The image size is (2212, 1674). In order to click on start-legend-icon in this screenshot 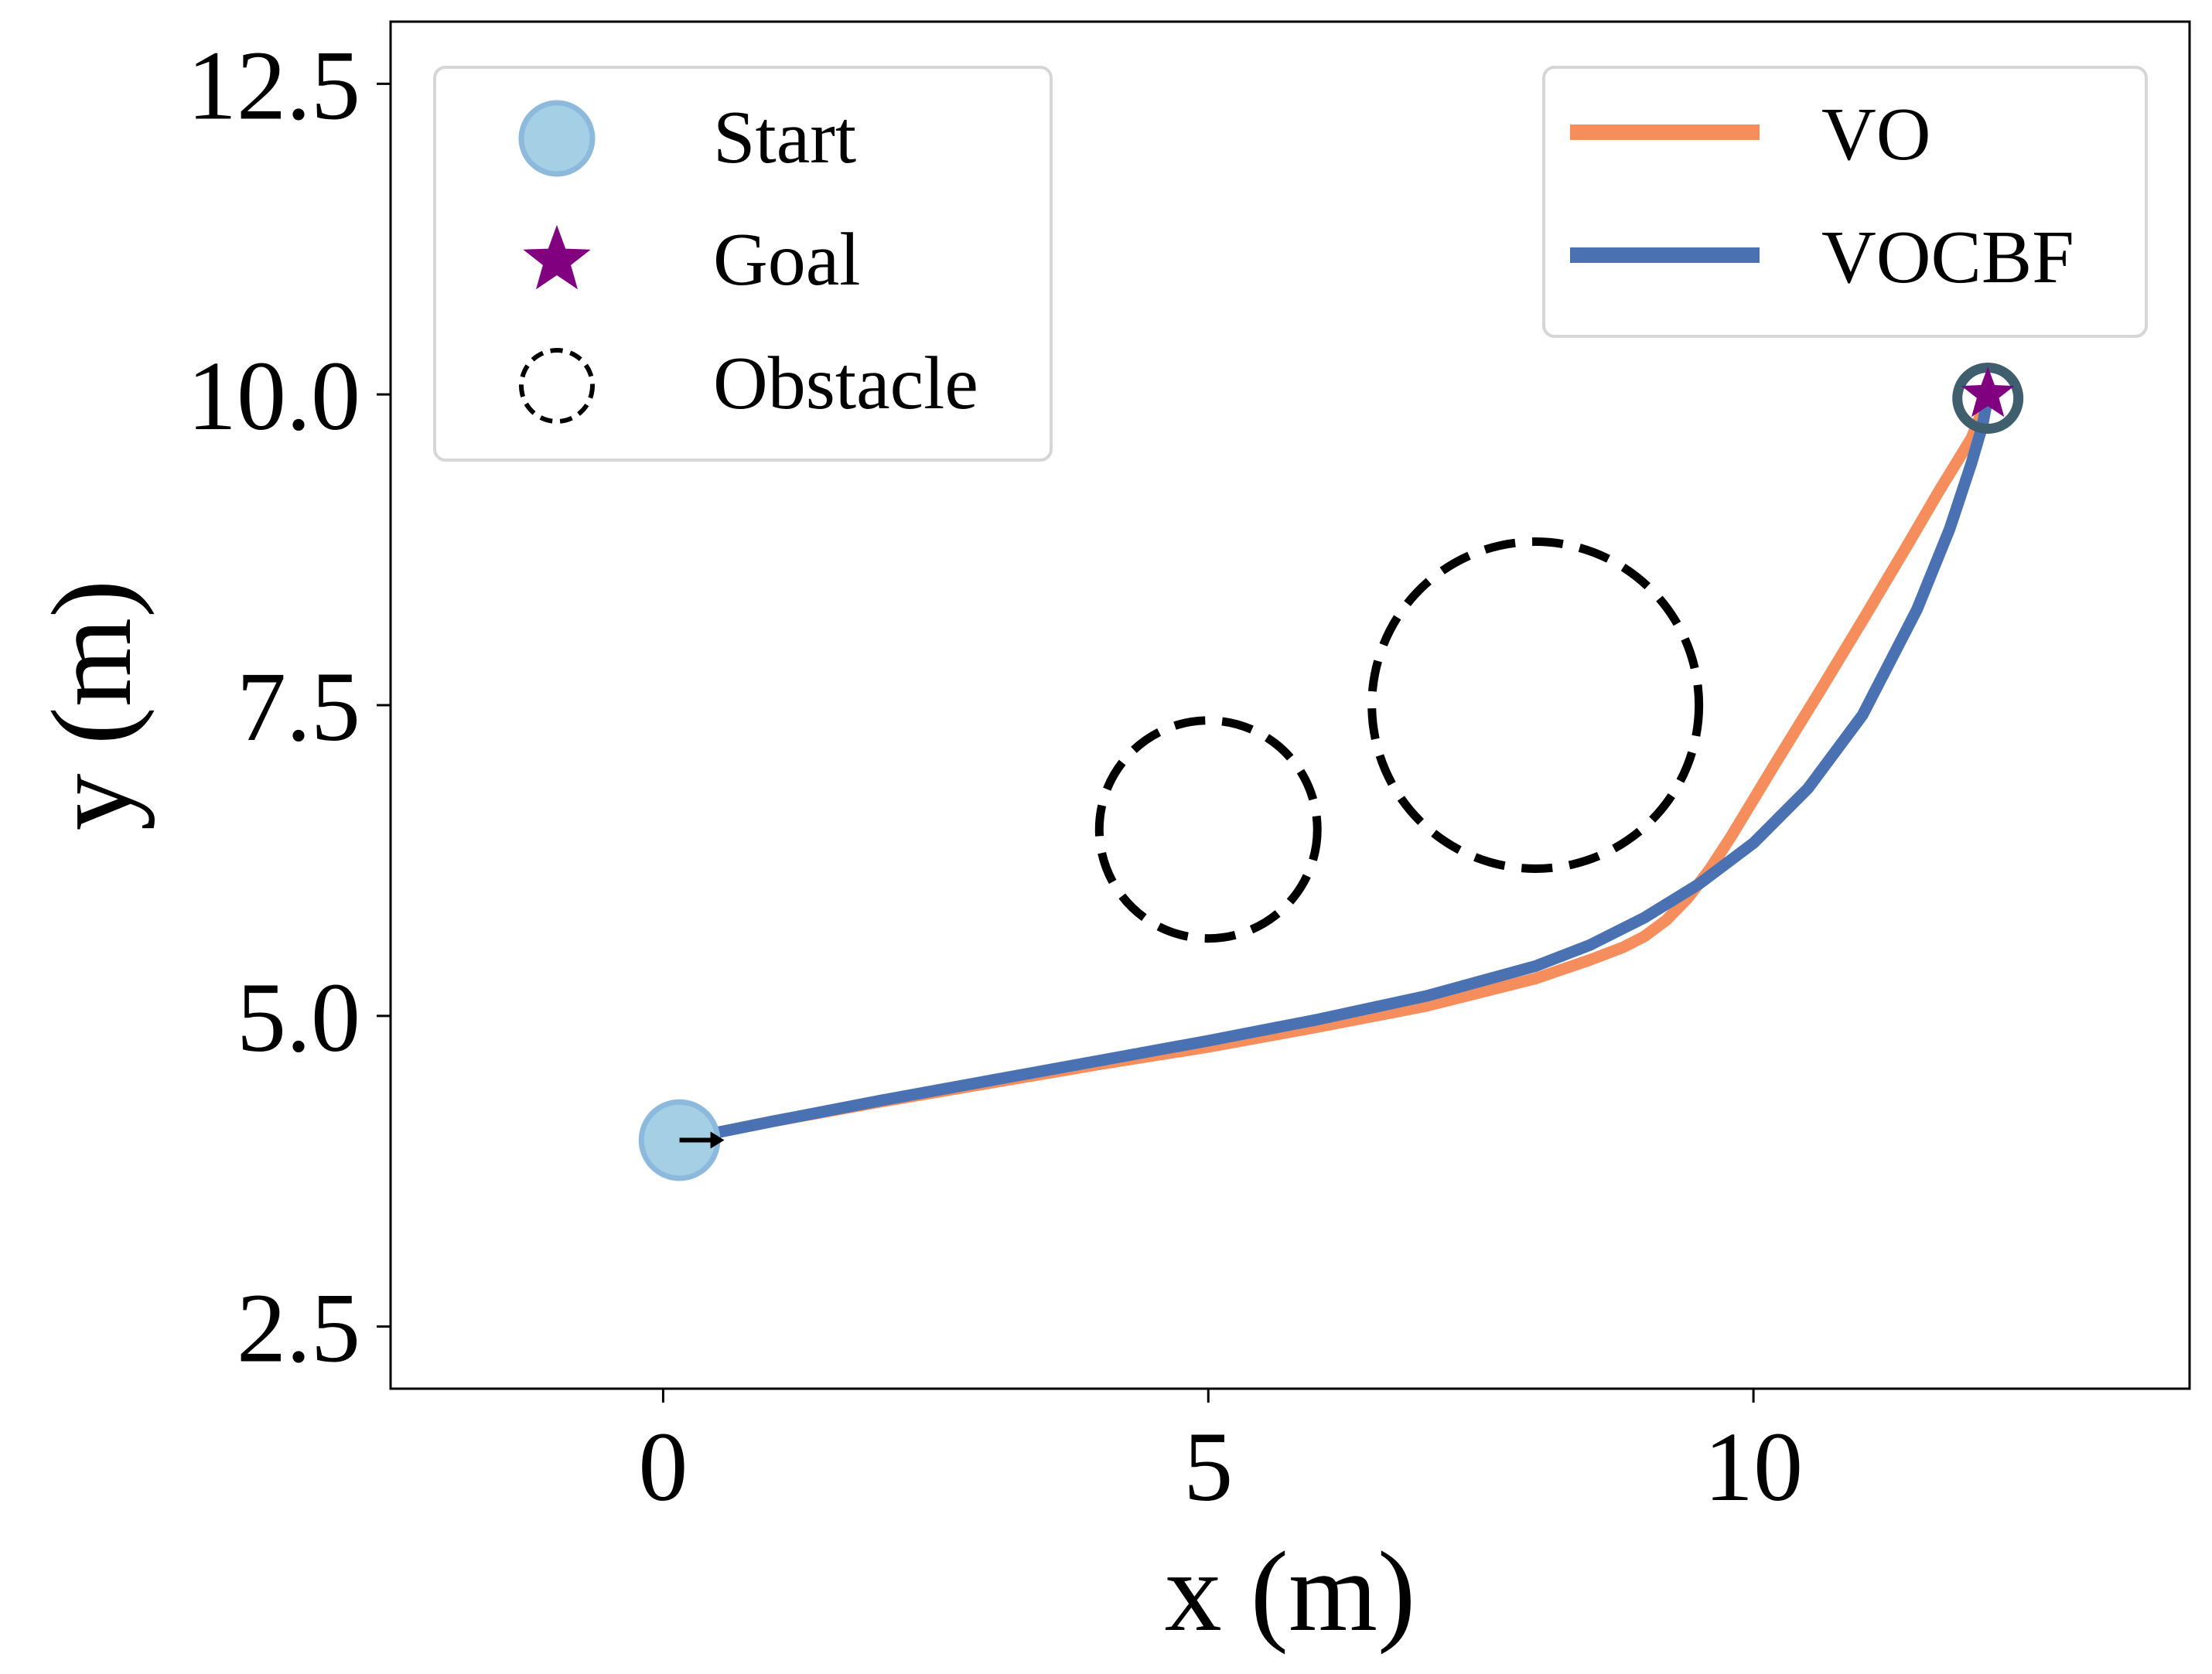, I will do `click(557, 138)`.